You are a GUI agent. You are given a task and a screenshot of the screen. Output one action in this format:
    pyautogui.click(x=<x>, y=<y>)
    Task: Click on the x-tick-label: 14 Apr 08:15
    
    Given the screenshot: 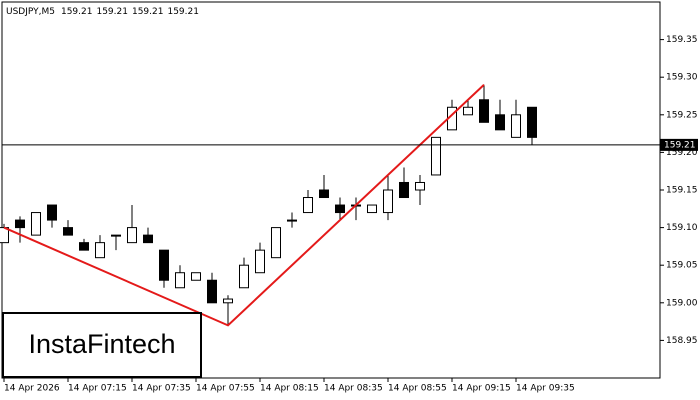 What is the action you would take?
    pyautogui.click(x=289, y=389)
    